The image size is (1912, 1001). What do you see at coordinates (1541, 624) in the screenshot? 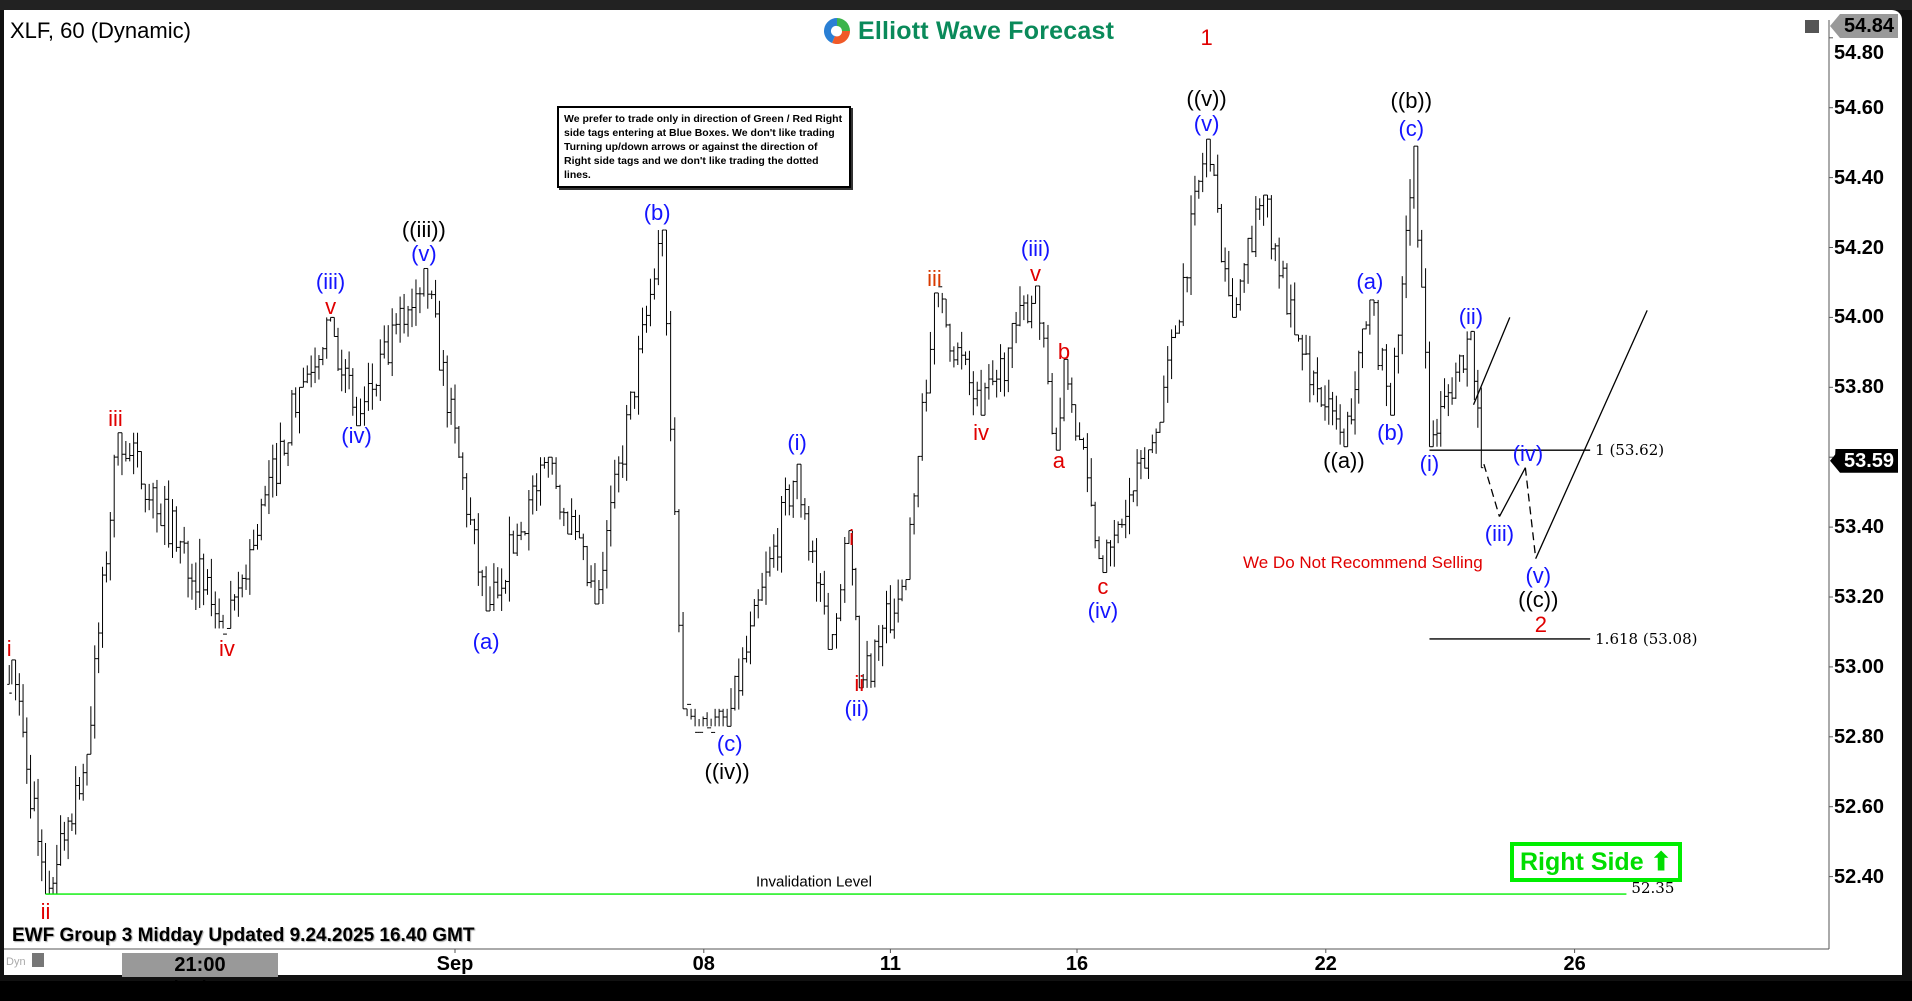
I see `wave-label: 2` at bounding box center [1541, 624].